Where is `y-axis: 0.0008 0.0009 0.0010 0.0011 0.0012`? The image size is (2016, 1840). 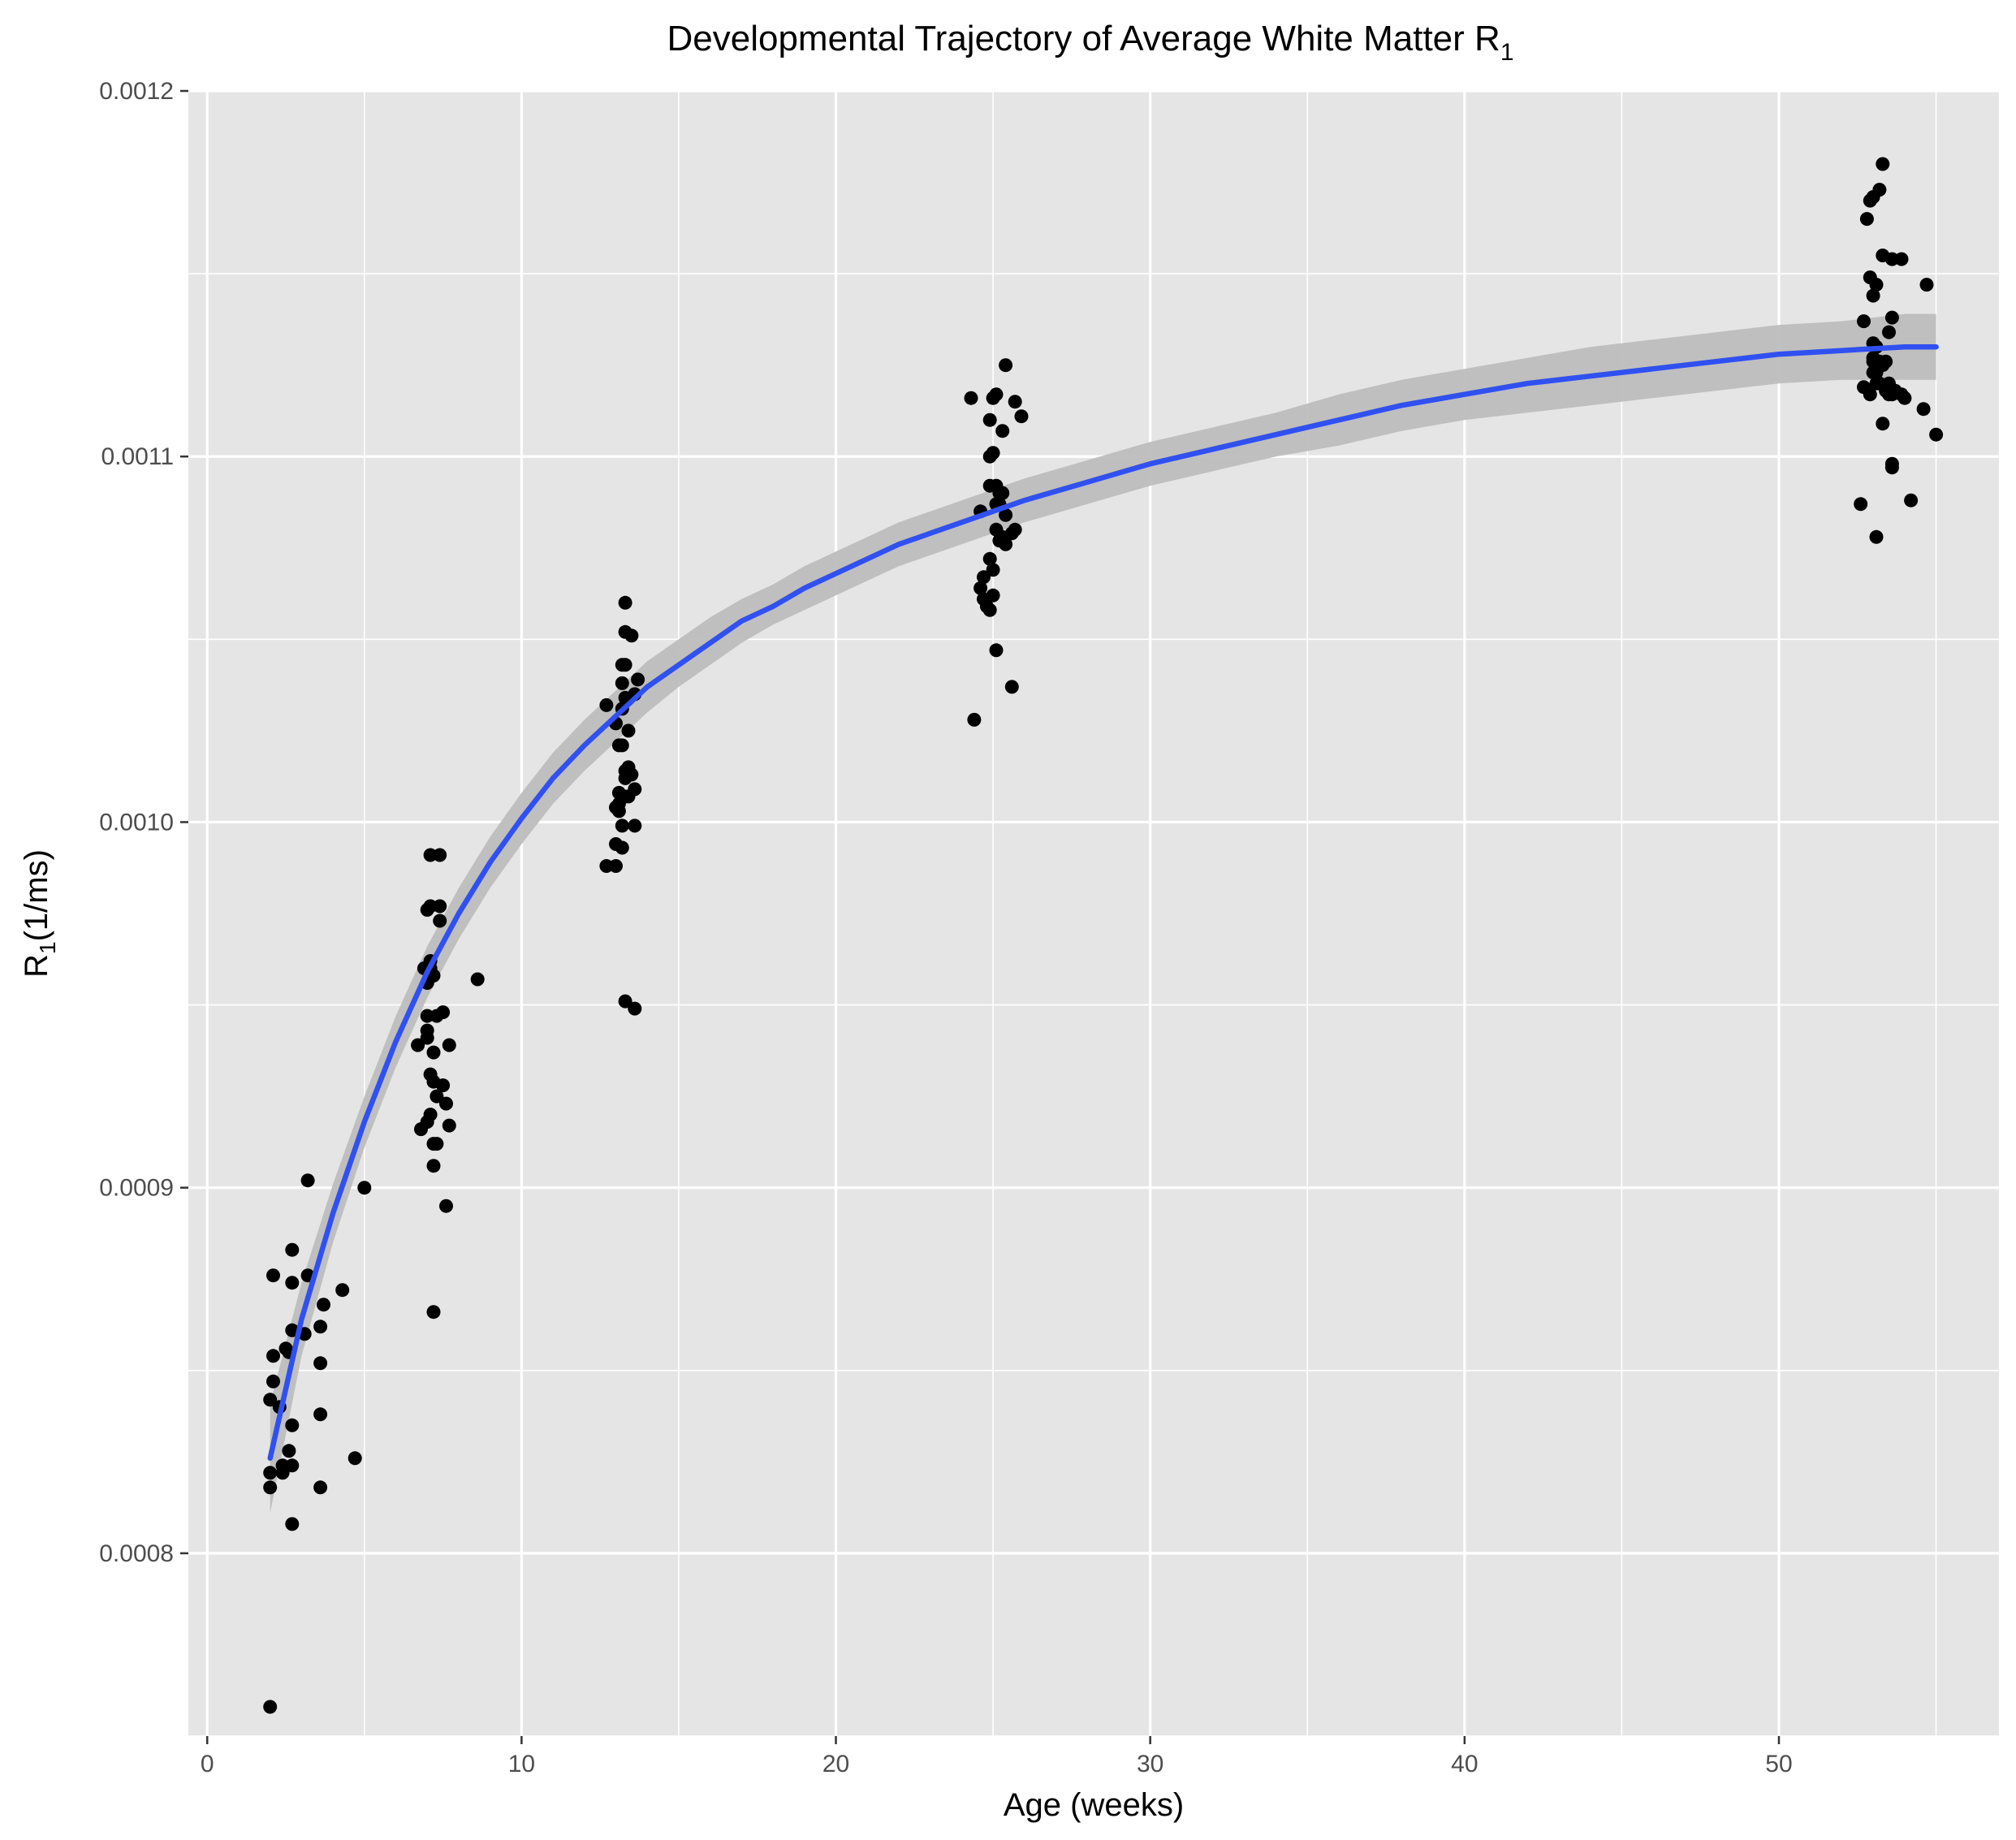
y-axis: 0.0008 0.0009 0.0010 0.0011 0.0012 is located at coordinates (143, 822).